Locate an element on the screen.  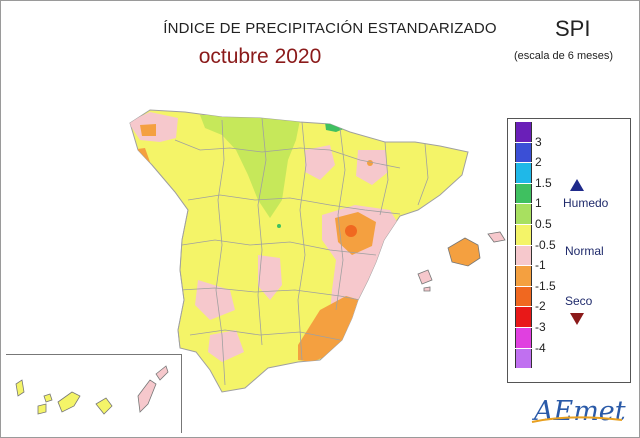
balearic-islands is located at coordinates (461, 261).